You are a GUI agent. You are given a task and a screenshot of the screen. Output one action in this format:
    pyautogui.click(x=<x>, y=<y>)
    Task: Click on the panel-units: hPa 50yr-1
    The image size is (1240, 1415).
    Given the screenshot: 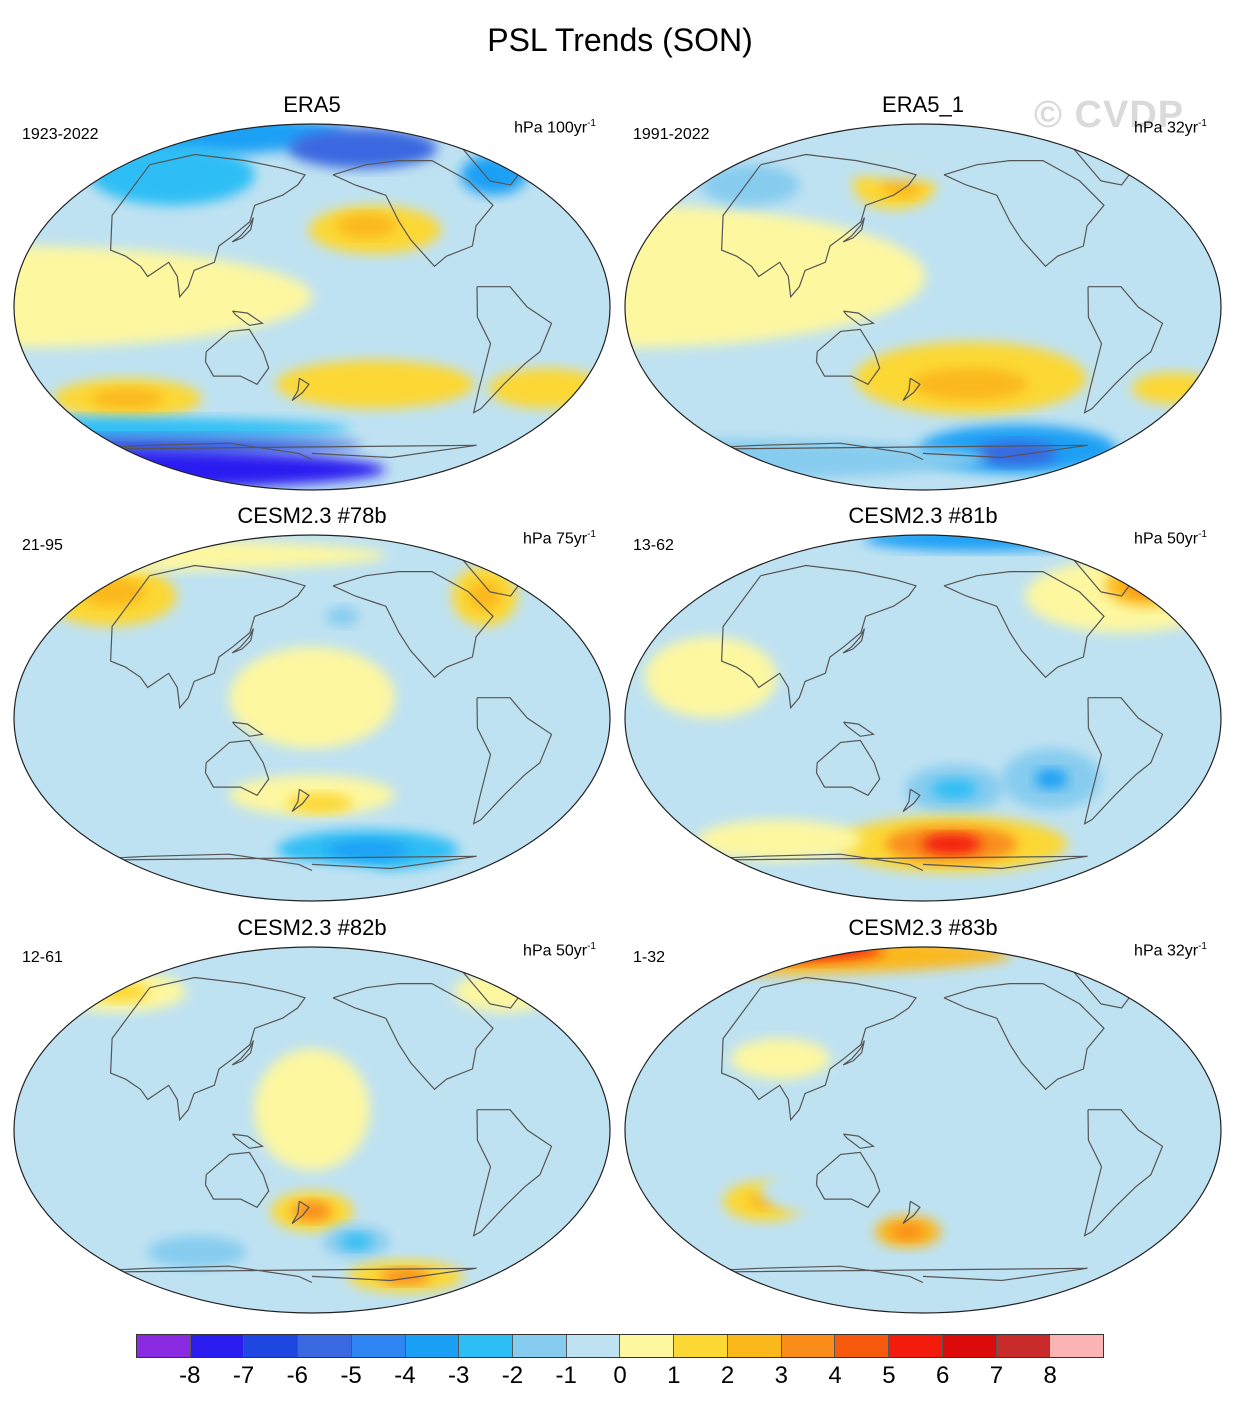 What is the action you would take?
    pyautogui.click(x=1170, y=538)
    